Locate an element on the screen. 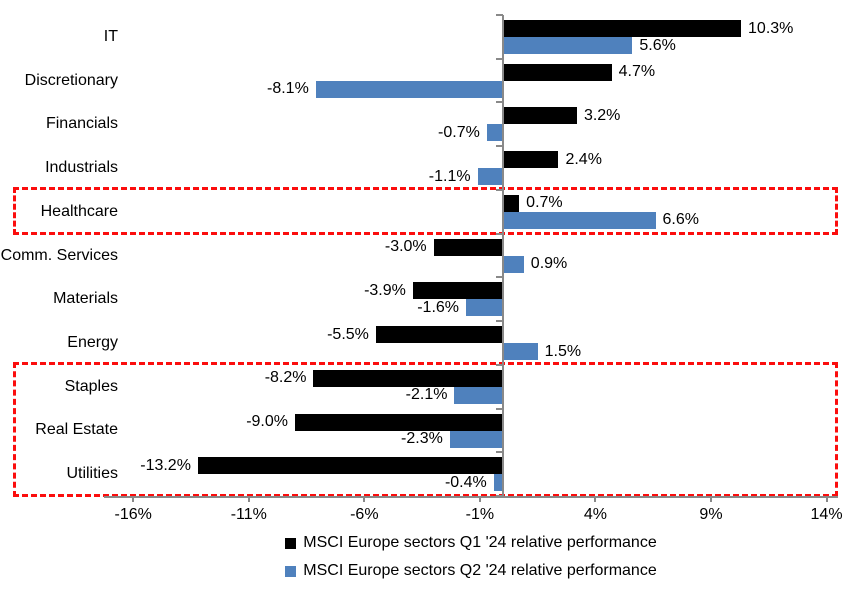  y-axis-line is located at coordinates (503, 255).